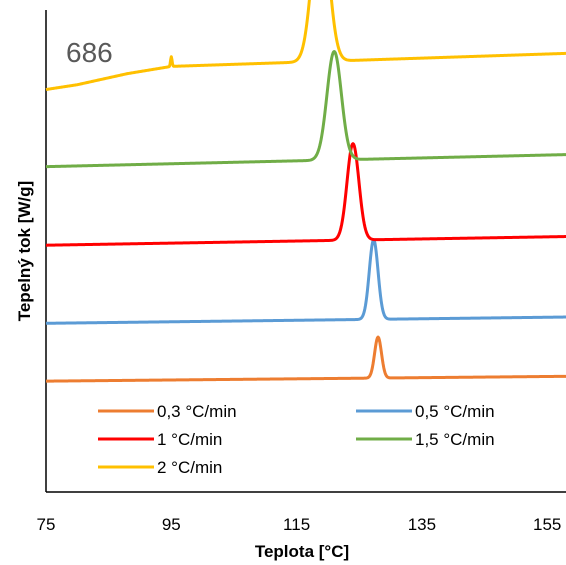 Image resolution: width=566 pixels, height=565 pixels. I want to click on legend-label: 0,5 °C/min, so click(455, 411).